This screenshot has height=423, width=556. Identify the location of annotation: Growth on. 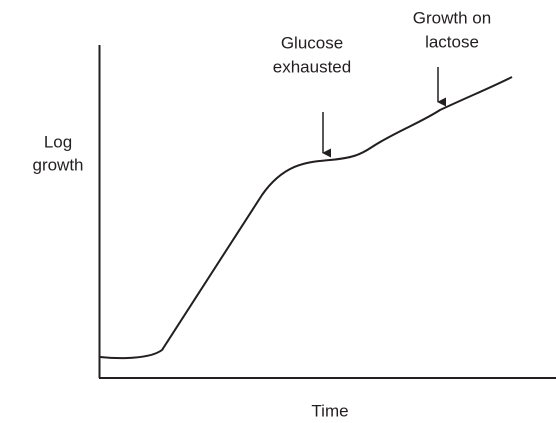
(452, 17).